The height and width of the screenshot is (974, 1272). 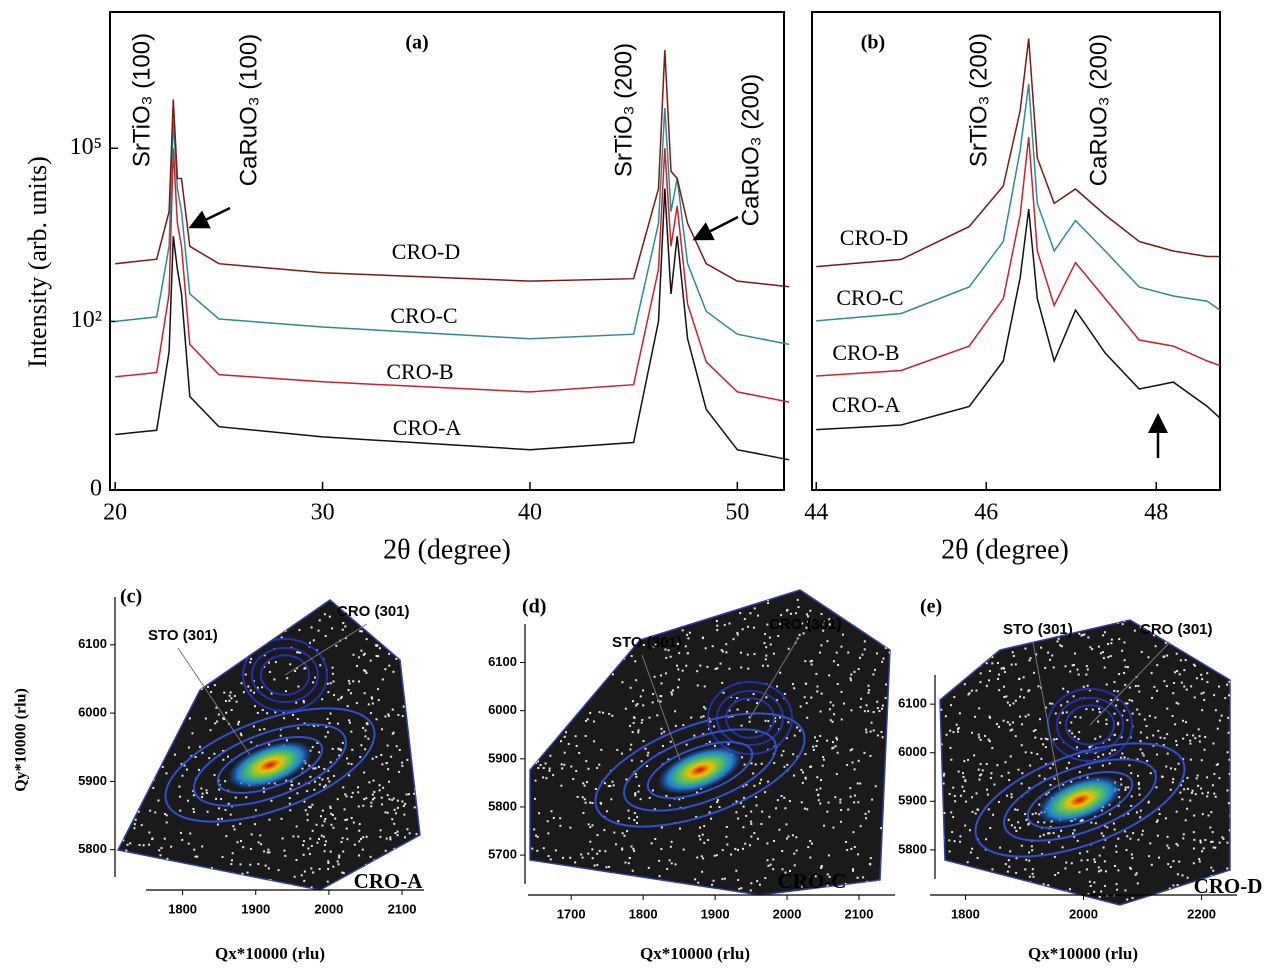 What do you see at coordinates (86, 147) in the screenshot?
I see `y-tick-label: 10⁵` at bounding box center [86, 147].